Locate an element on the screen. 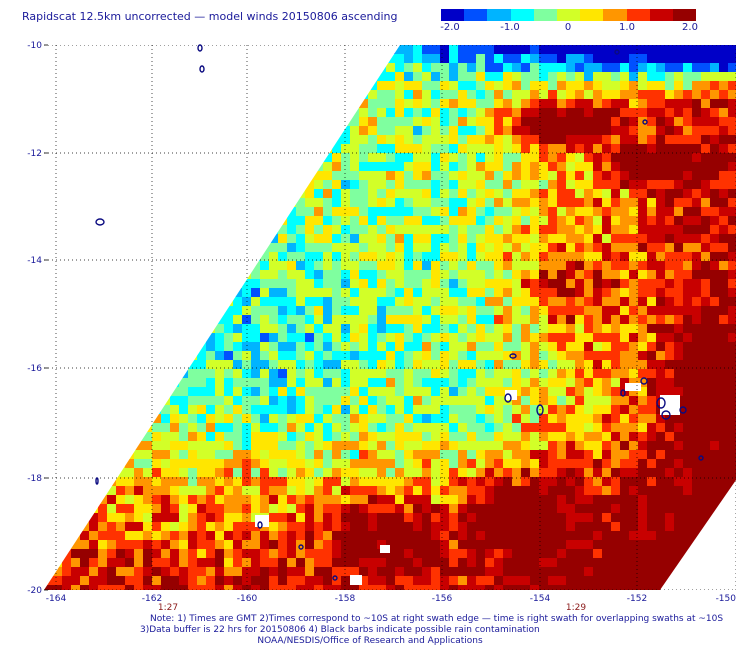 The width and height of the screenshot is (740, 650). longitude-label: -164 is located at coordinates (56, 599).